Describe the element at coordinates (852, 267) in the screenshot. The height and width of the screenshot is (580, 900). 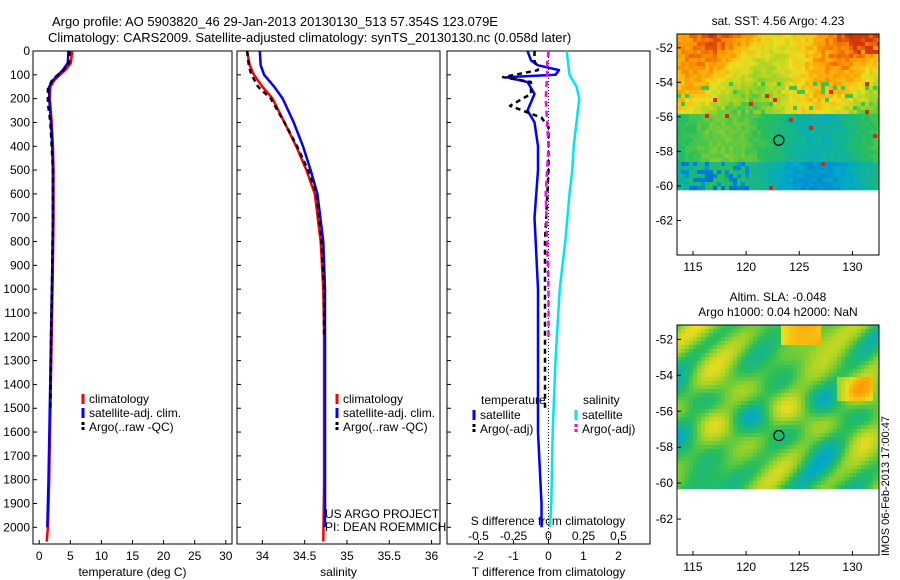
I see `sst-map-x-tick-label-130: 130` at that location.